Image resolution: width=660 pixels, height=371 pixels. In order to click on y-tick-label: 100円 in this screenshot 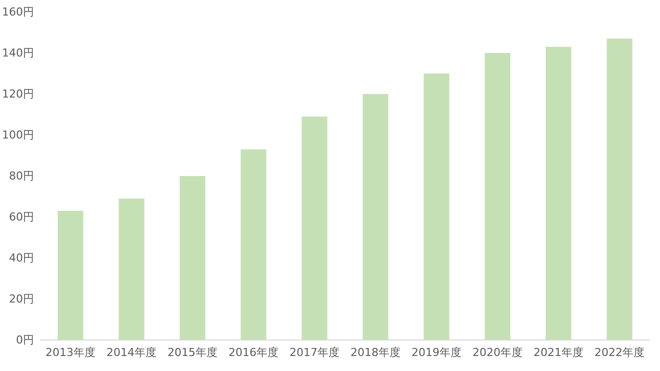, I will do `click(18, 135)`.